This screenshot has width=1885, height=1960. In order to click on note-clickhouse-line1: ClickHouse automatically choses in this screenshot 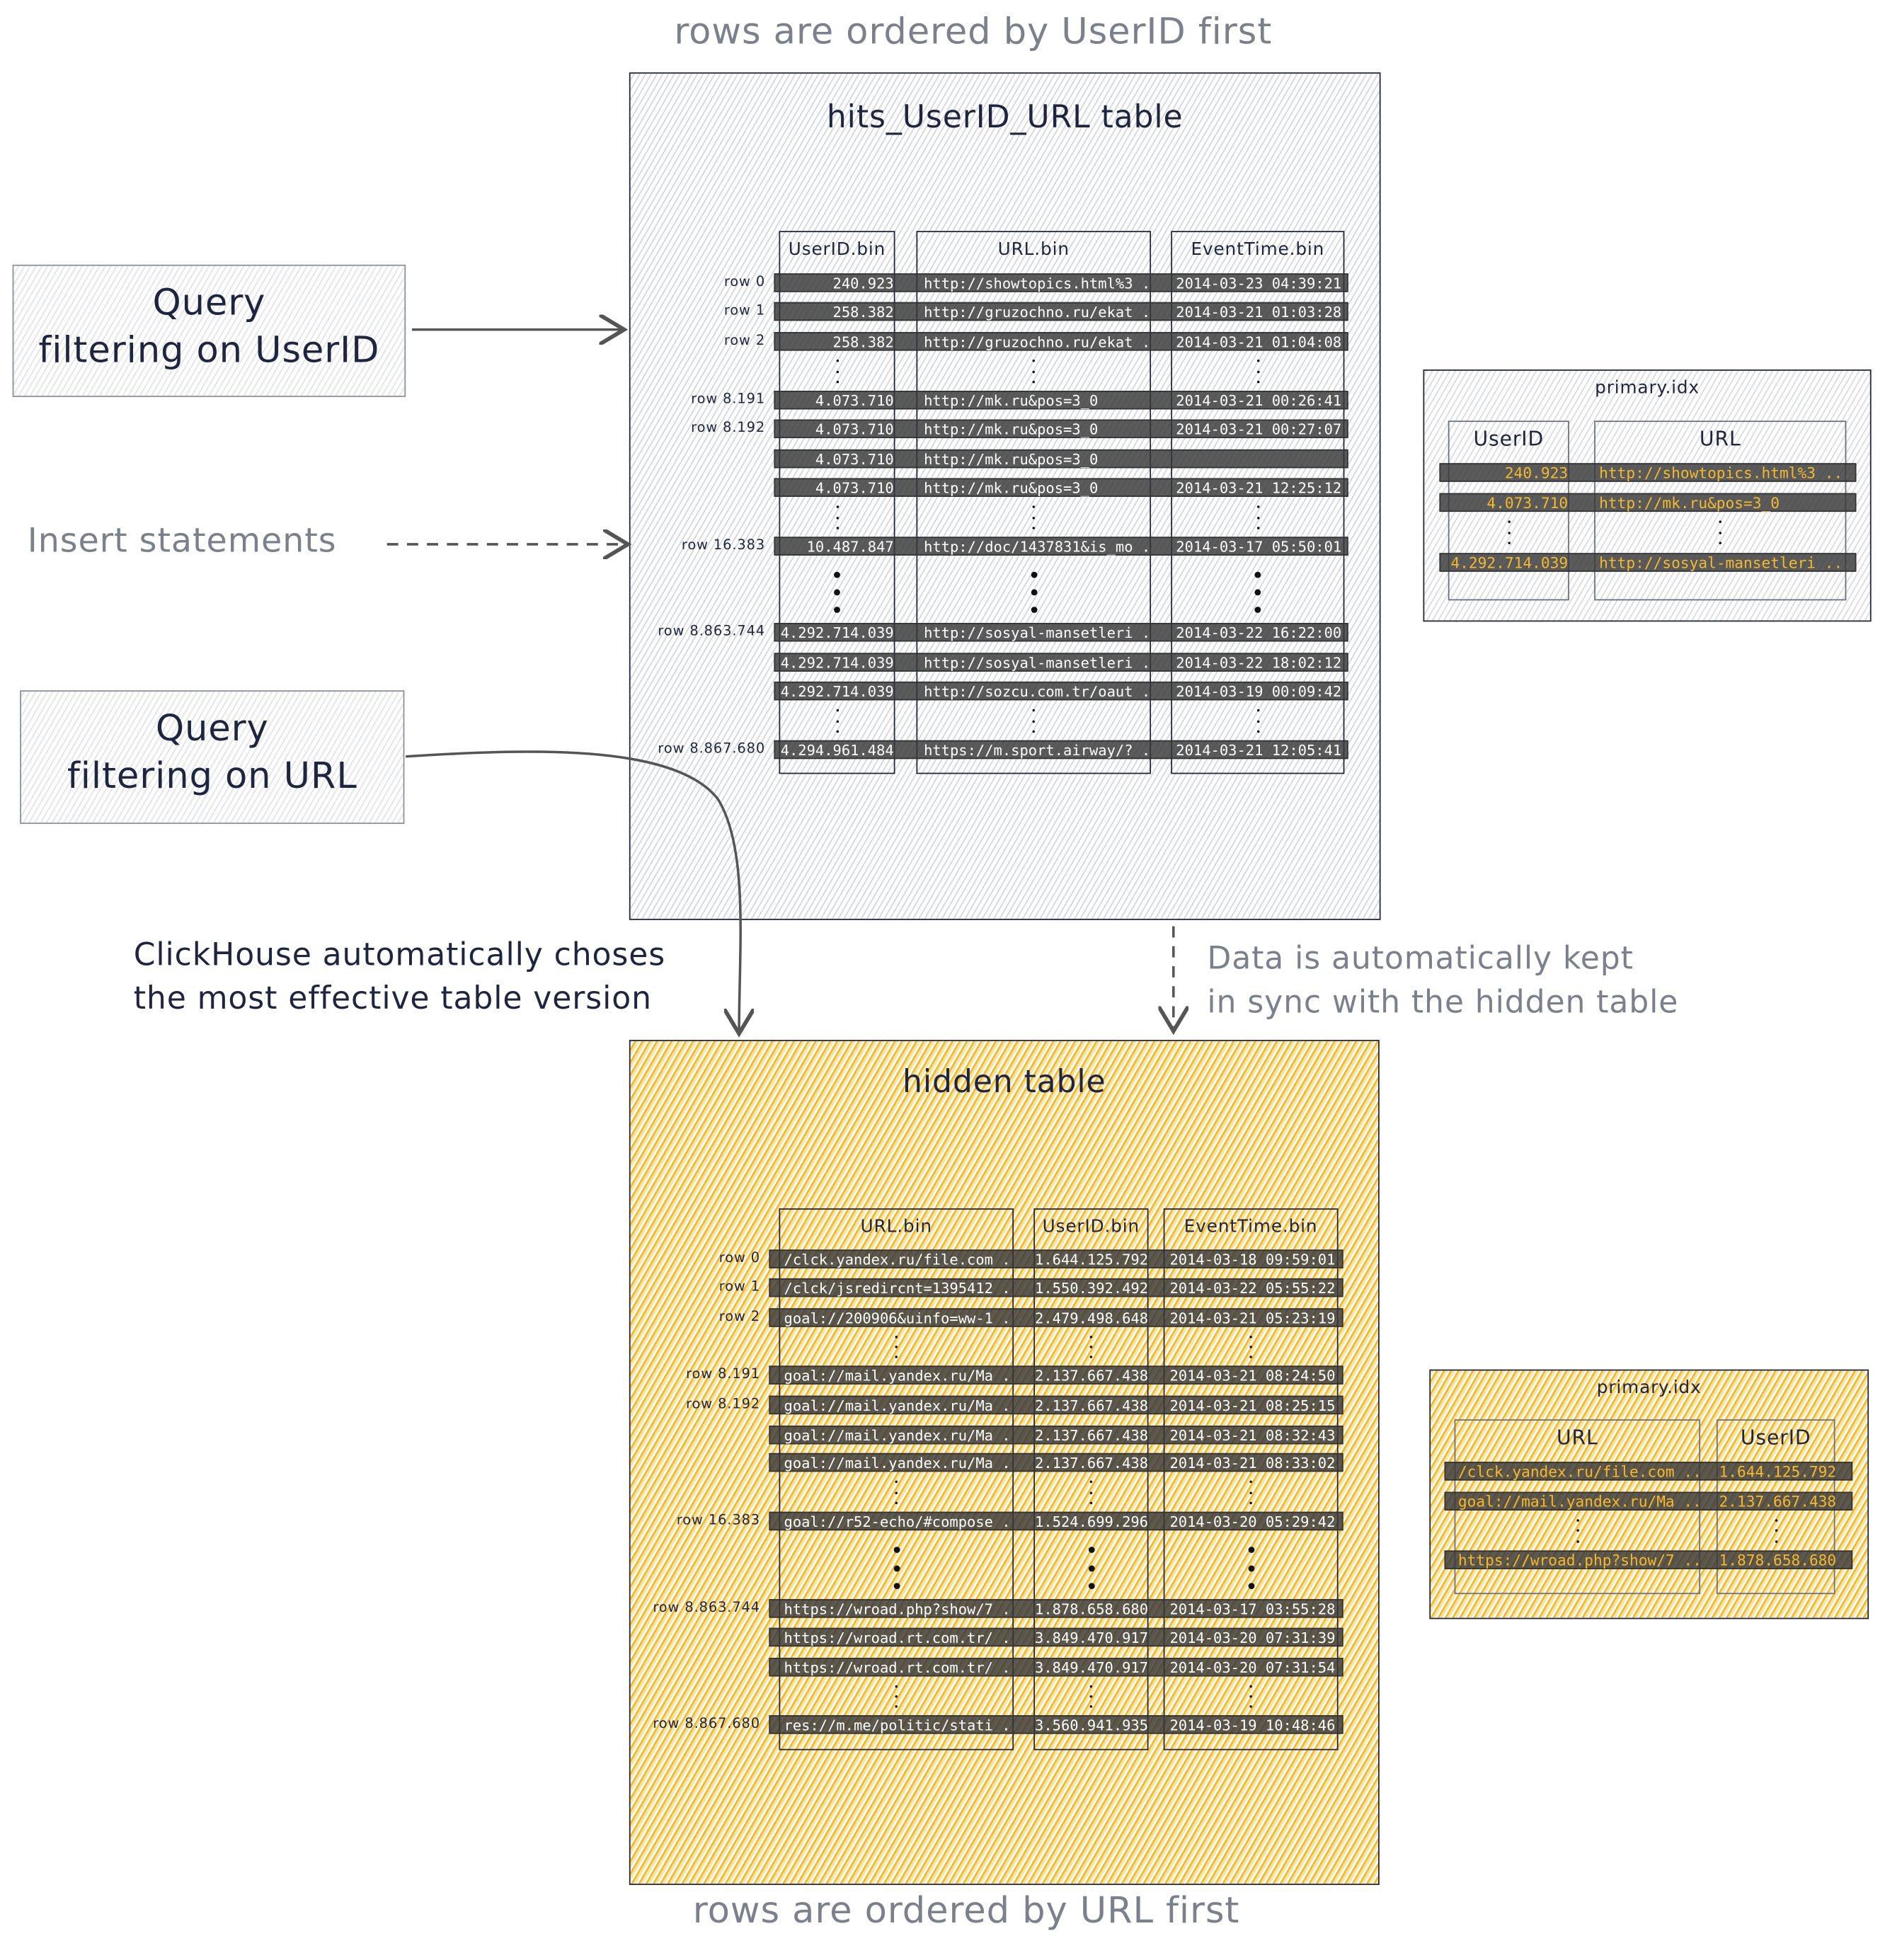, I will do `click(399, 954)`.